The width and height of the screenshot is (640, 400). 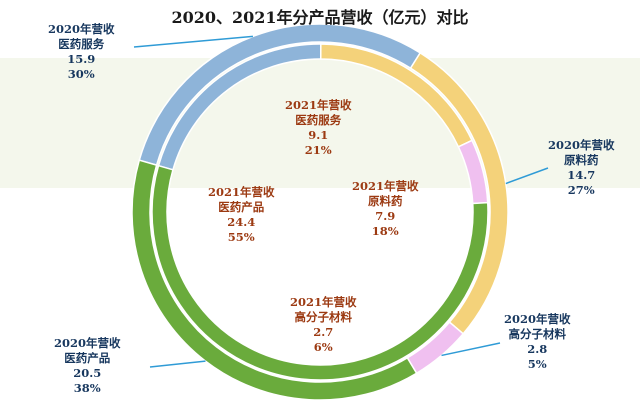 What do you see at coordinates (323, 332) in the screenshot?
I see `label-value: 2.7` at bounding box center [323, 332].